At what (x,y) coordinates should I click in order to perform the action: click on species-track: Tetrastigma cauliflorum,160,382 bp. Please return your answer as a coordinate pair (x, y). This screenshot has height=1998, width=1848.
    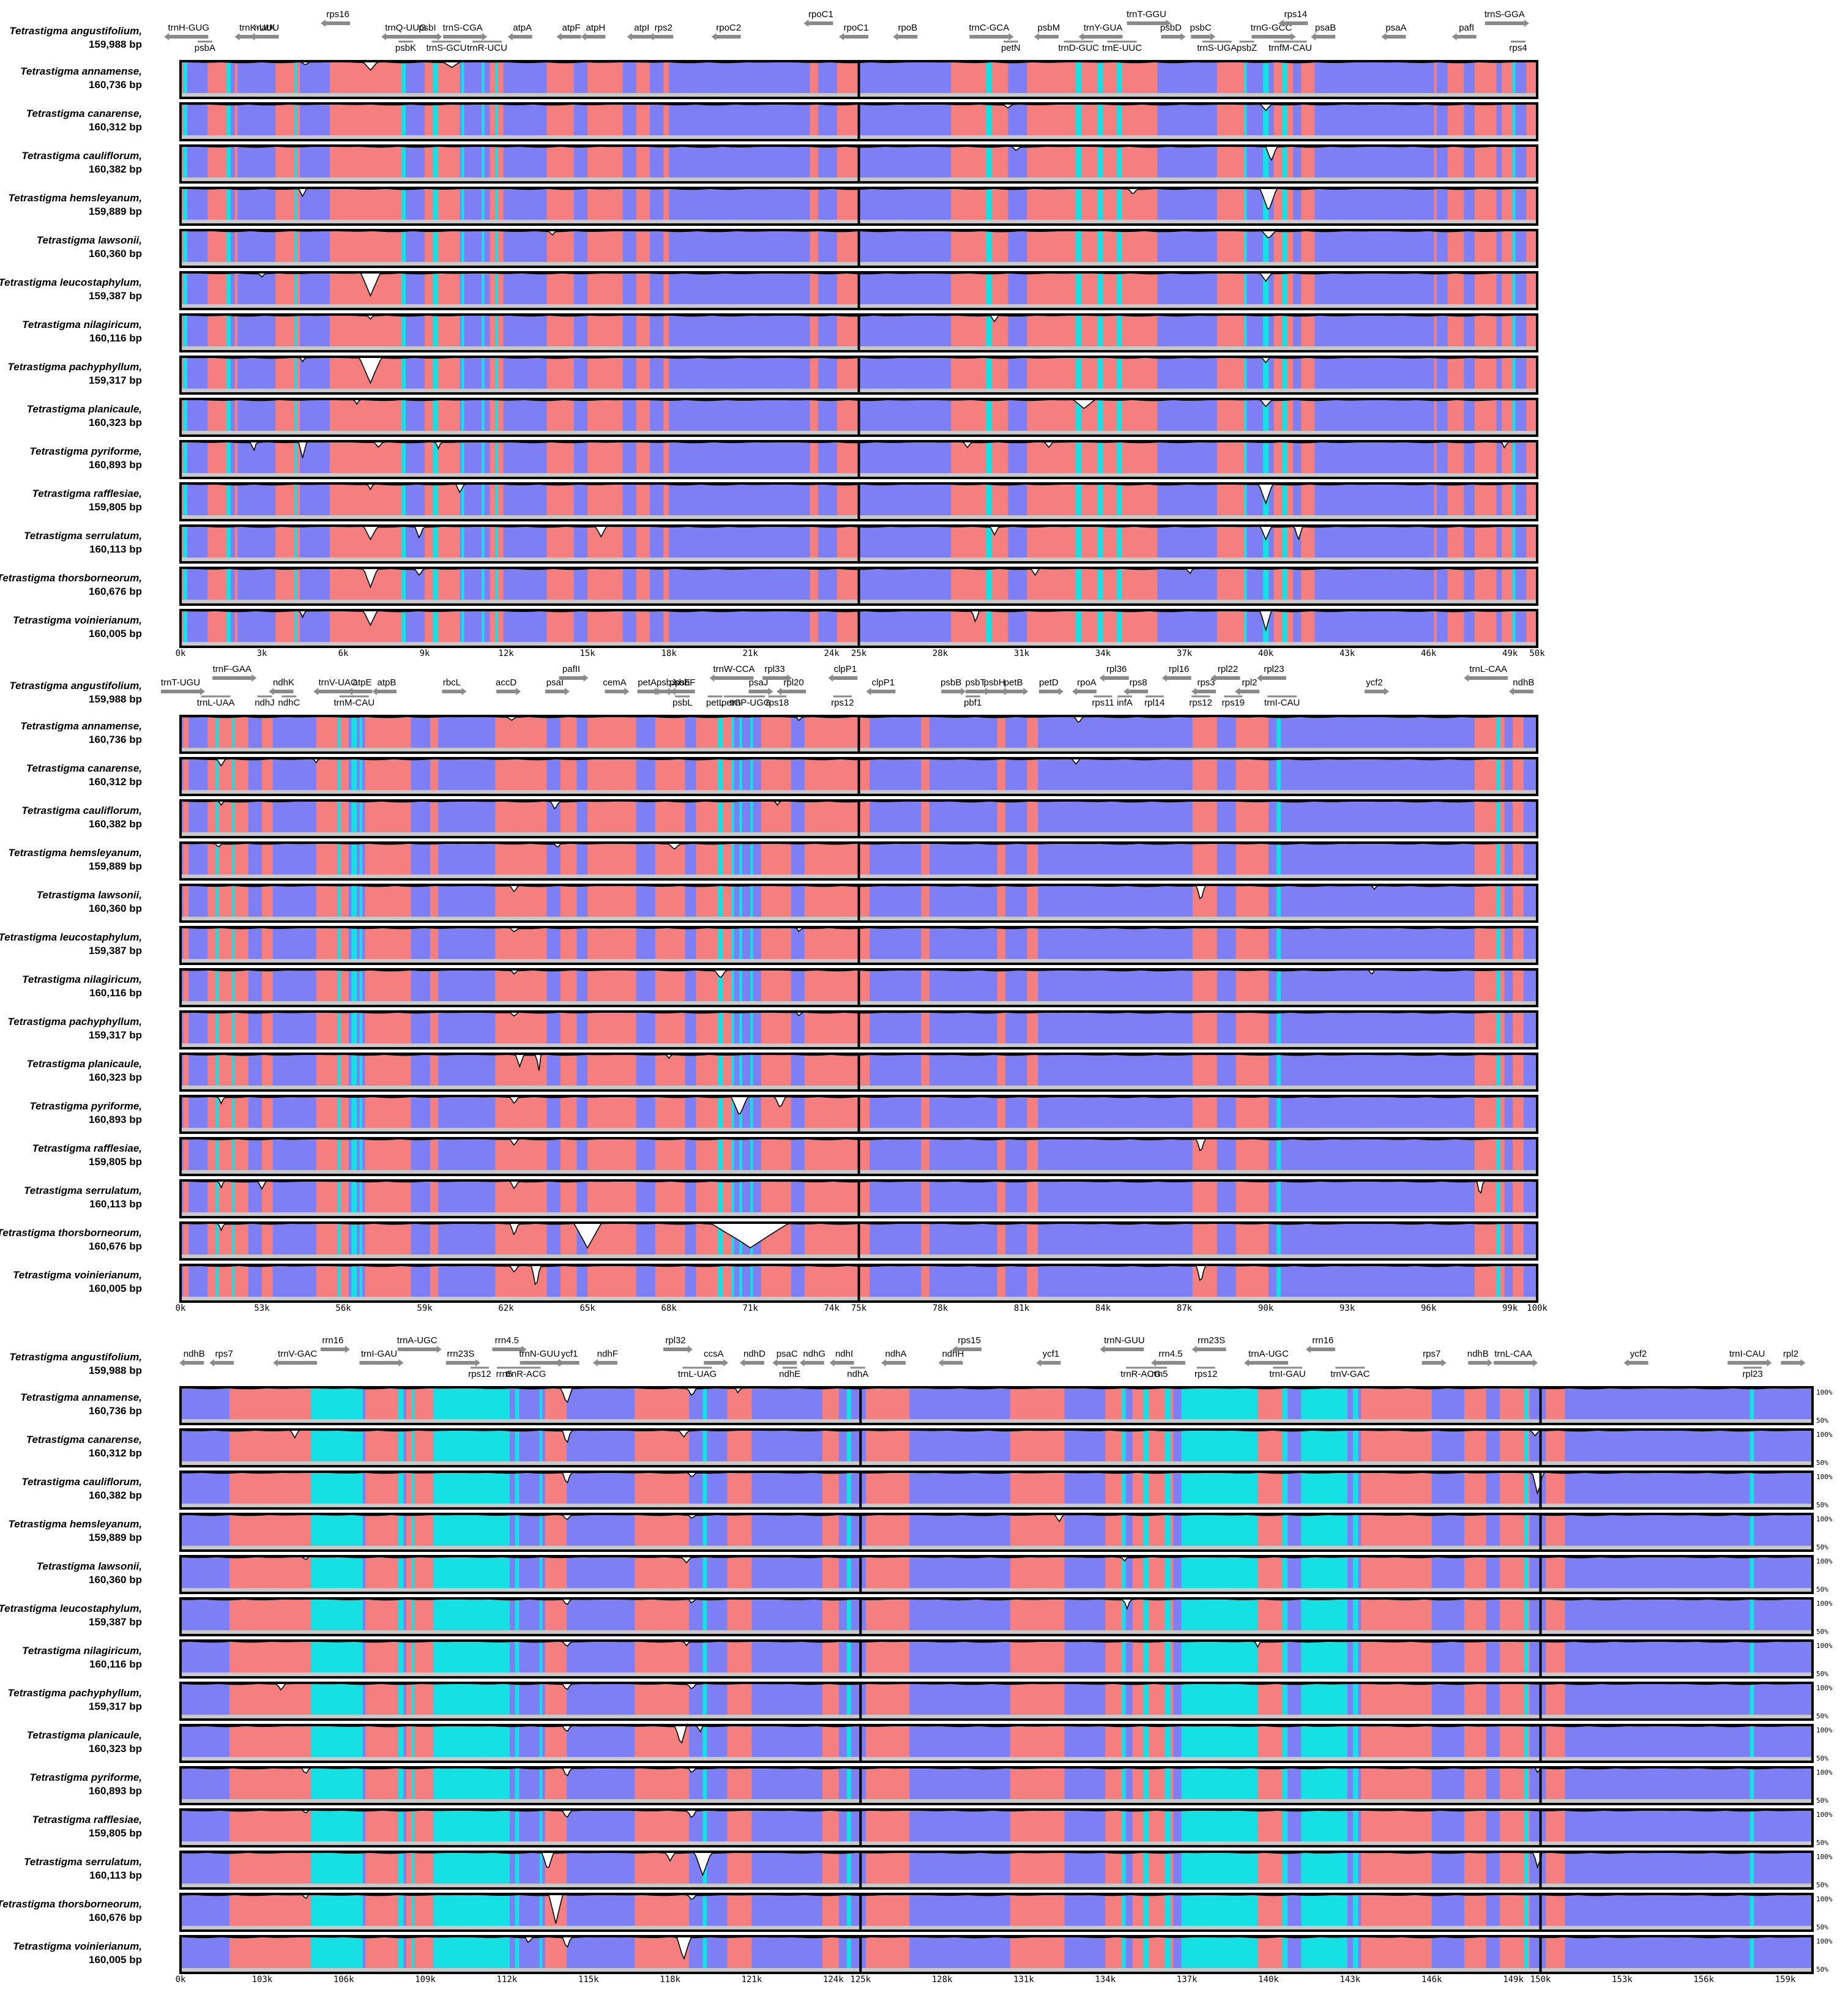
    Looking at the image, I should click on (779, 819).